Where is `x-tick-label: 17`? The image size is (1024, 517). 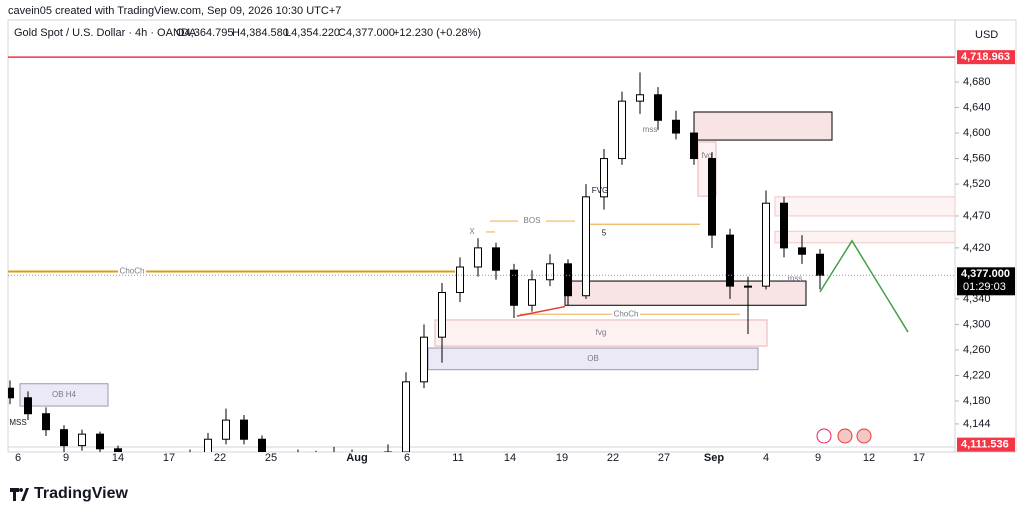 x-tick-label: 17 is located at coordinates (169, 458).